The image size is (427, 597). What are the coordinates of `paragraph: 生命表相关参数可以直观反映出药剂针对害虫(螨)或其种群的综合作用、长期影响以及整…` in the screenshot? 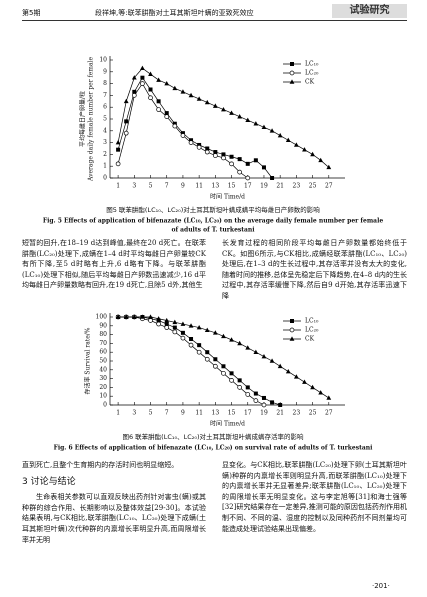 It's located at (114, 518).